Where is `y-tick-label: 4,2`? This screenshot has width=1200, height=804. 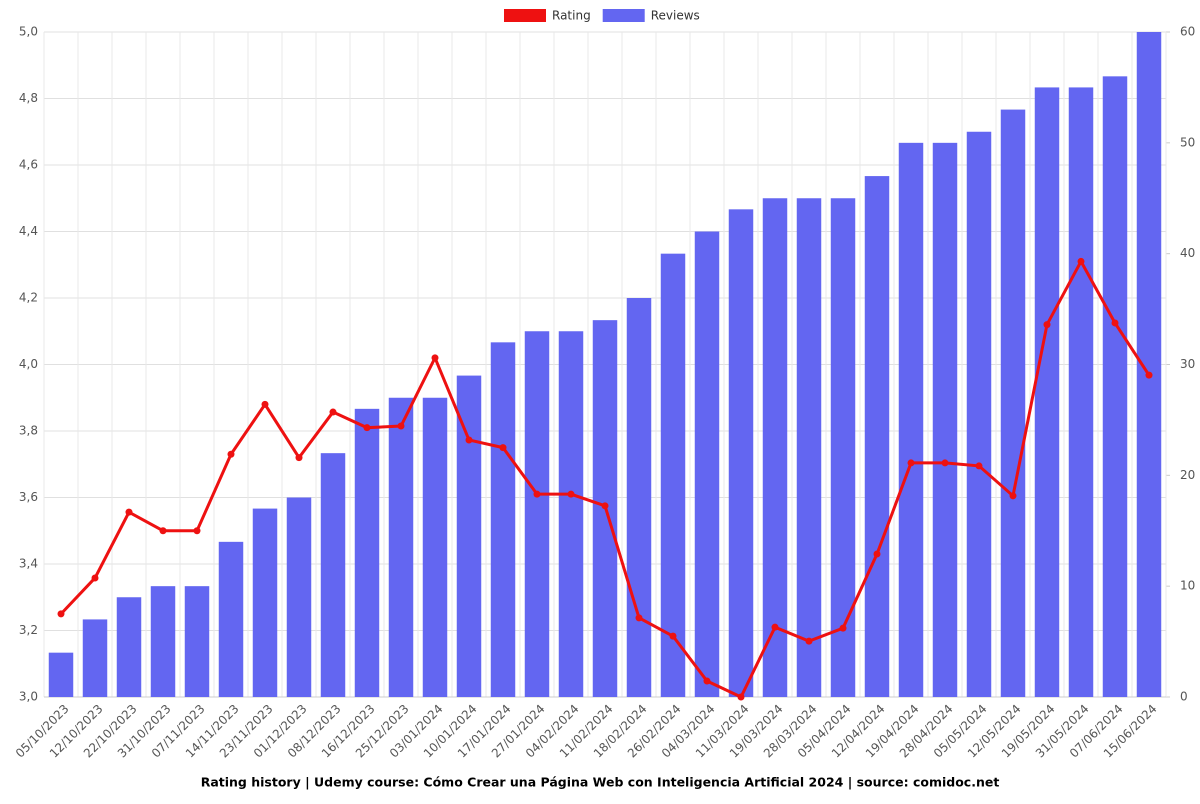 y-tick-label: 4,2 is located at coordinates (28, 298).